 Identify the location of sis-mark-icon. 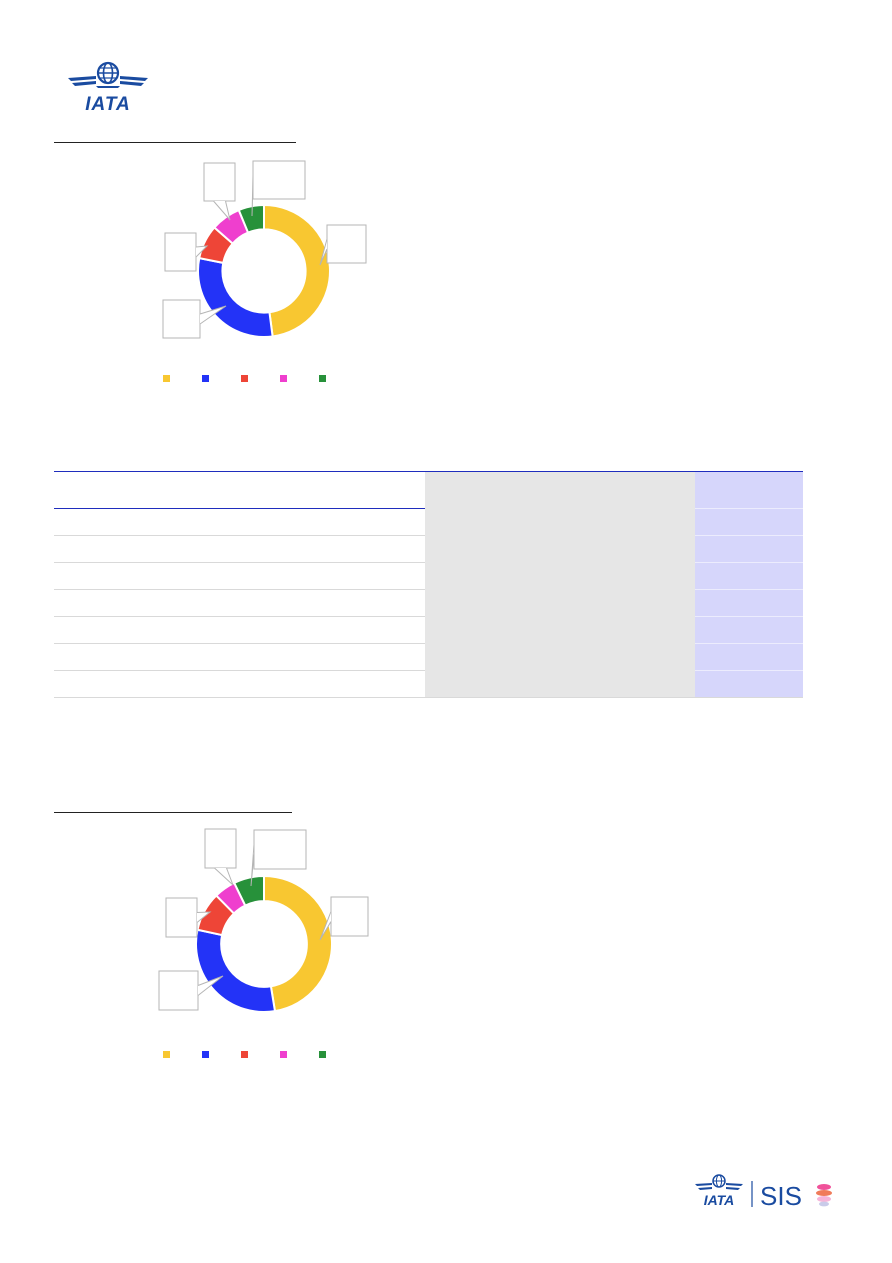
(824, 1195).